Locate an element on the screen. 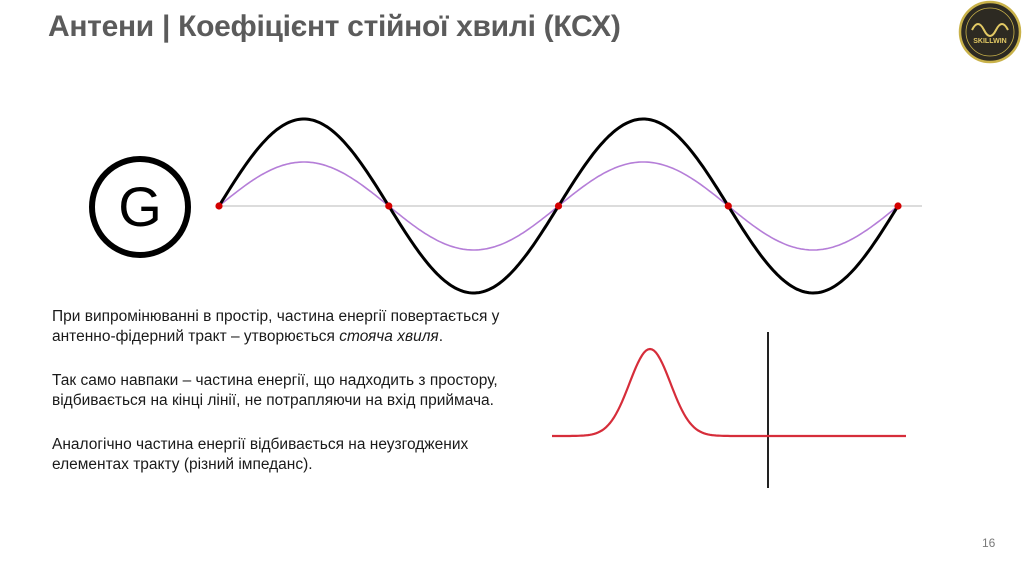 The height and width of the screenshot is (574, 1024). skillwin-logo: SKILLWIN is located at coordinates (990, 32).